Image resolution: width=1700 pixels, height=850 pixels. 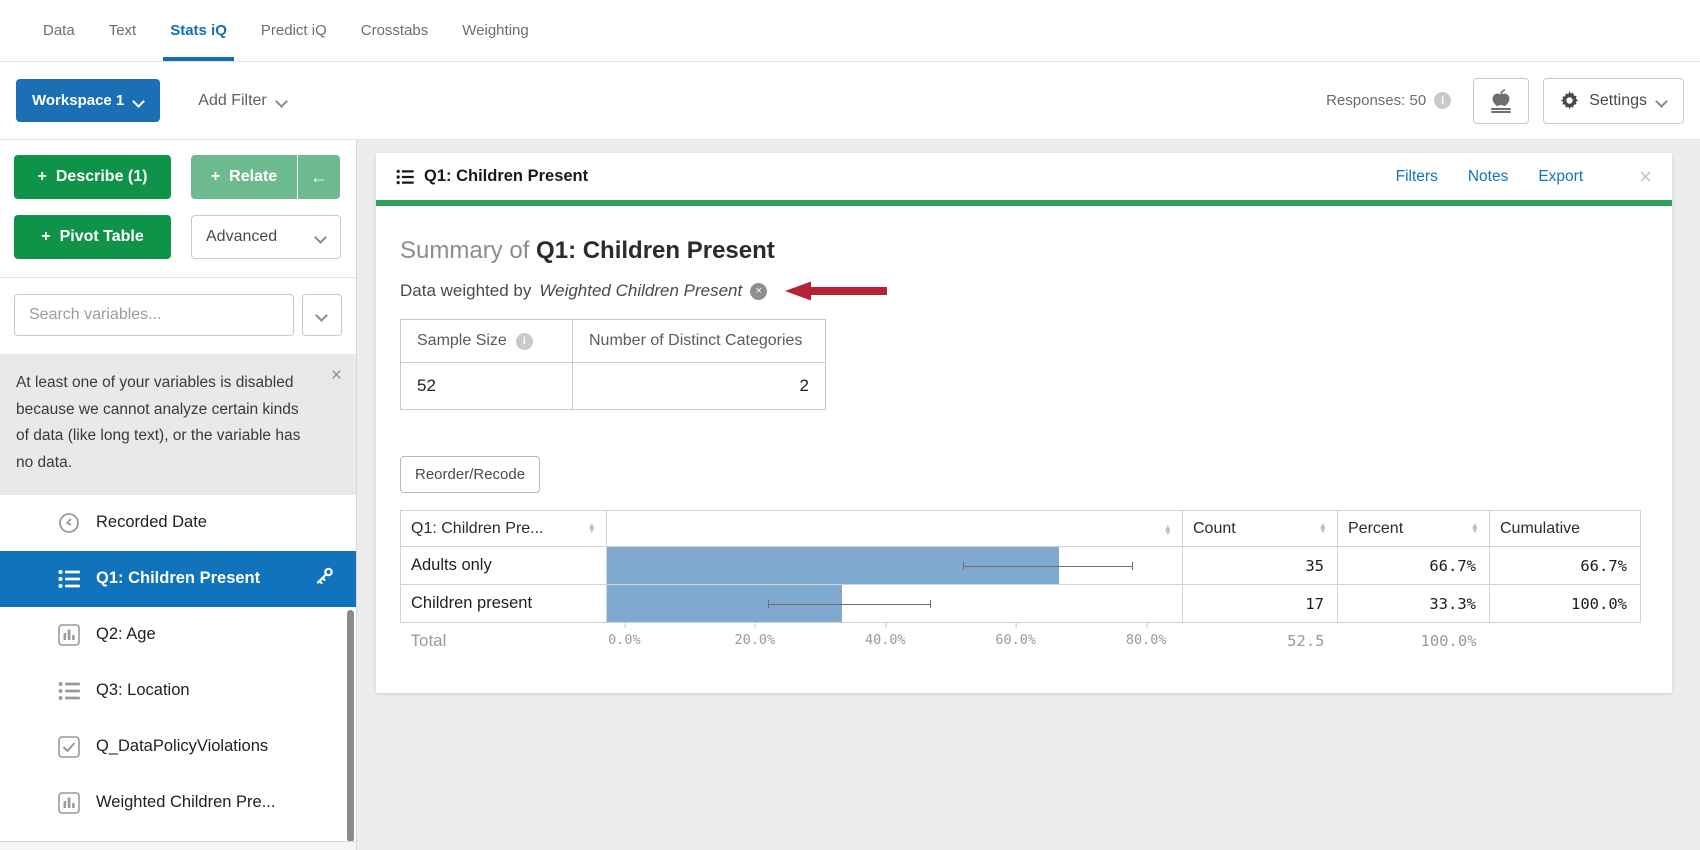 What do you see at coordinates (1488, 176) in the screenshot?
I see `notes-link: Notes` at bounding box center [1488, 176].